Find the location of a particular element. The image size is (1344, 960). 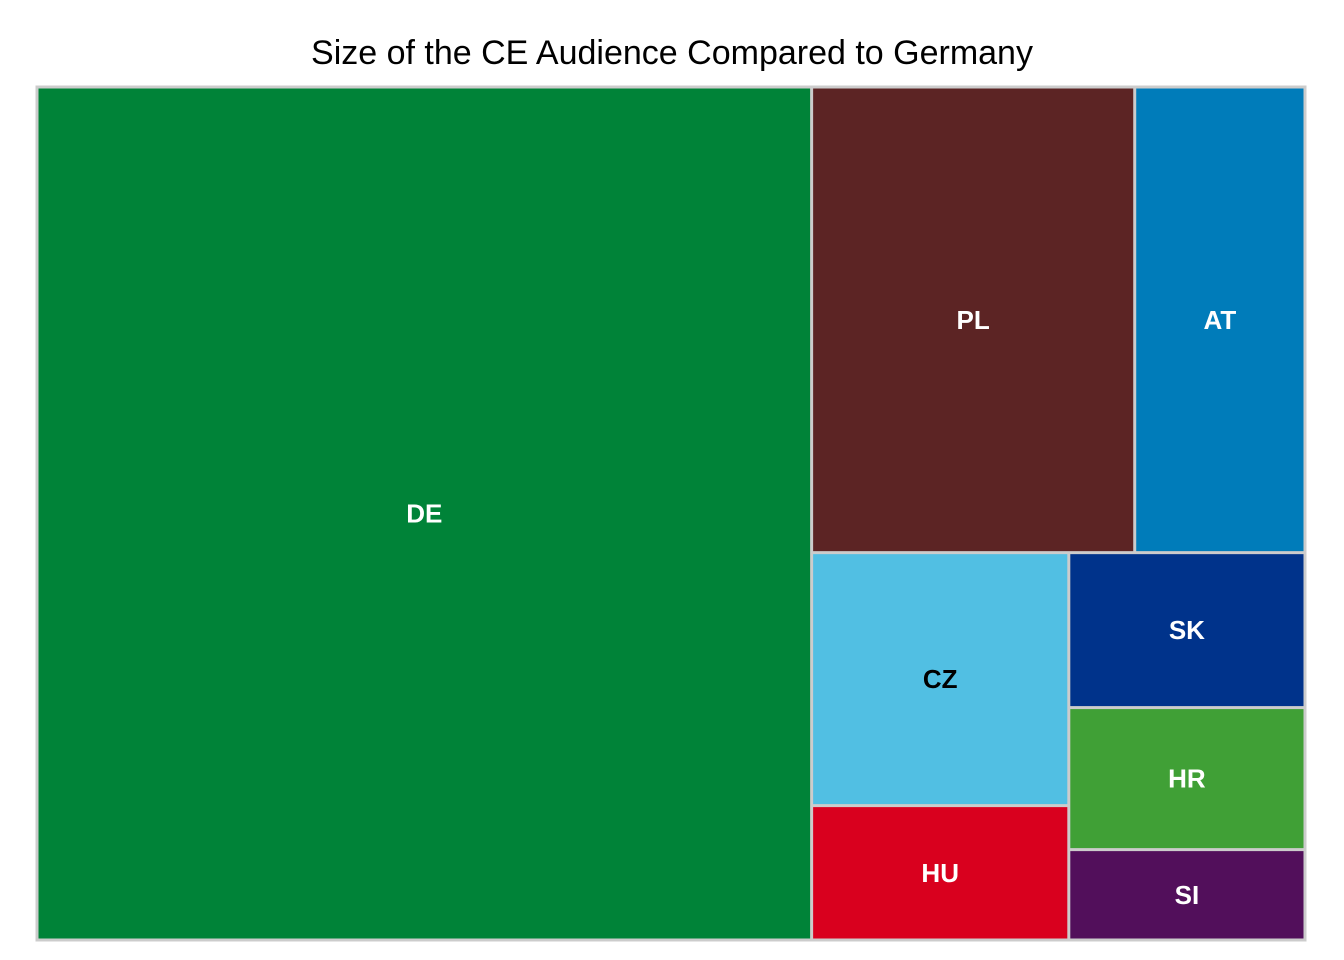

tile-sk is located at coordinates (1187, 630).